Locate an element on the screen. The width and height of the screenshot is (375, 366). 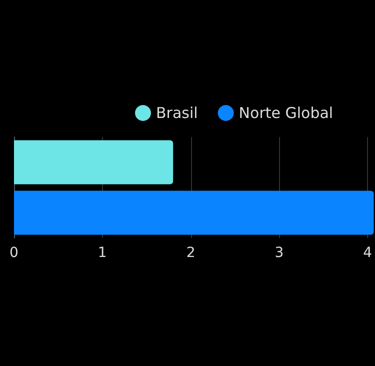
x-tick-label: 4 is located at coordinates (367, 253).